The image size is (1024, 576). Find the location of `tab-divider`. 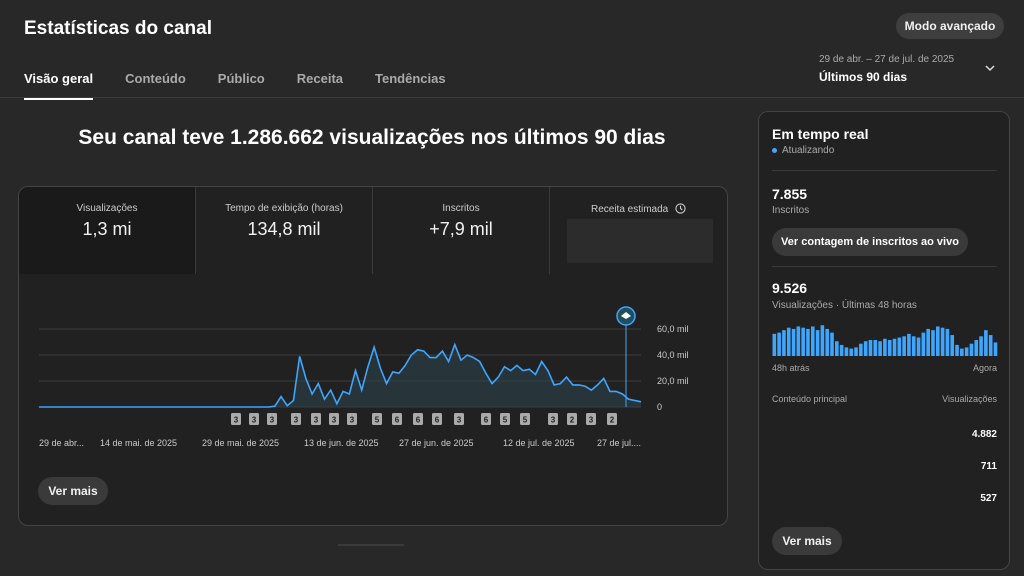

tab-divider is located at coordinates (512, 97).